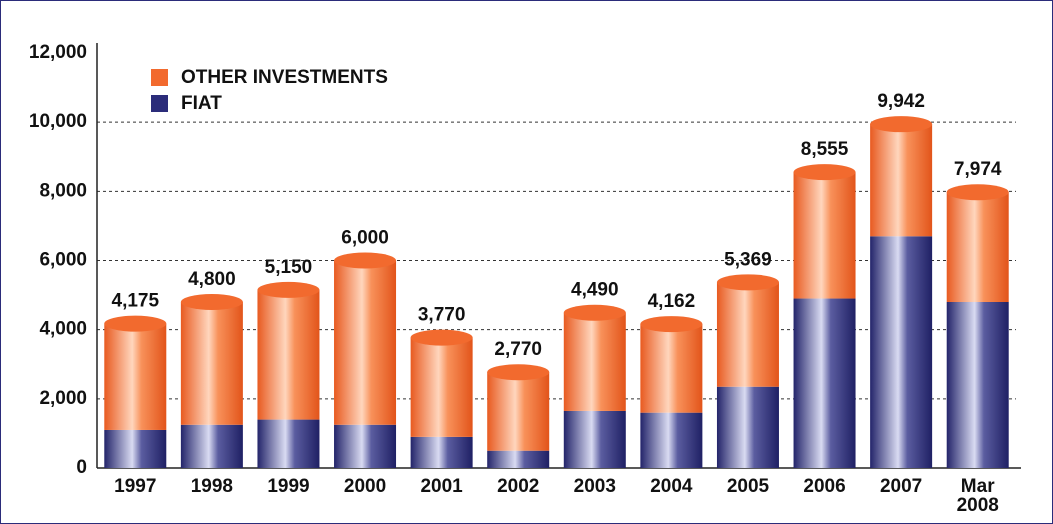  Describe the element at coordinates (441, 486) in the screenshot. I see `x-tick-label: 2001` at that location.